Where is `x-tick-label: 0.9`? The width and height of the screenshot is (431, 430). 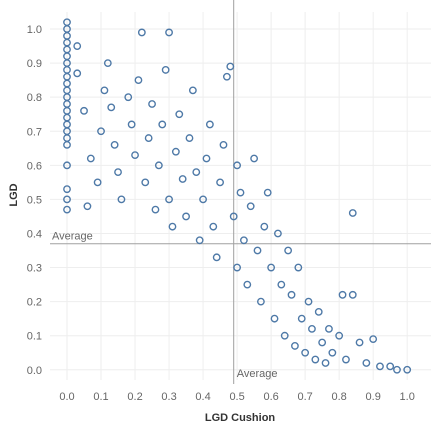 x-tick-label: 0.9 is located at coordinates (373, 397).